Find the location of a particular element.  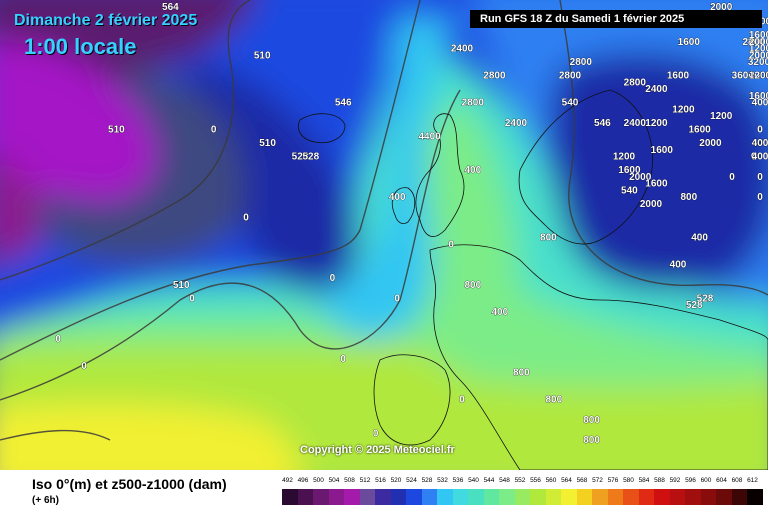

iso0-label-15: 0 is located at coordinates (451, 244).